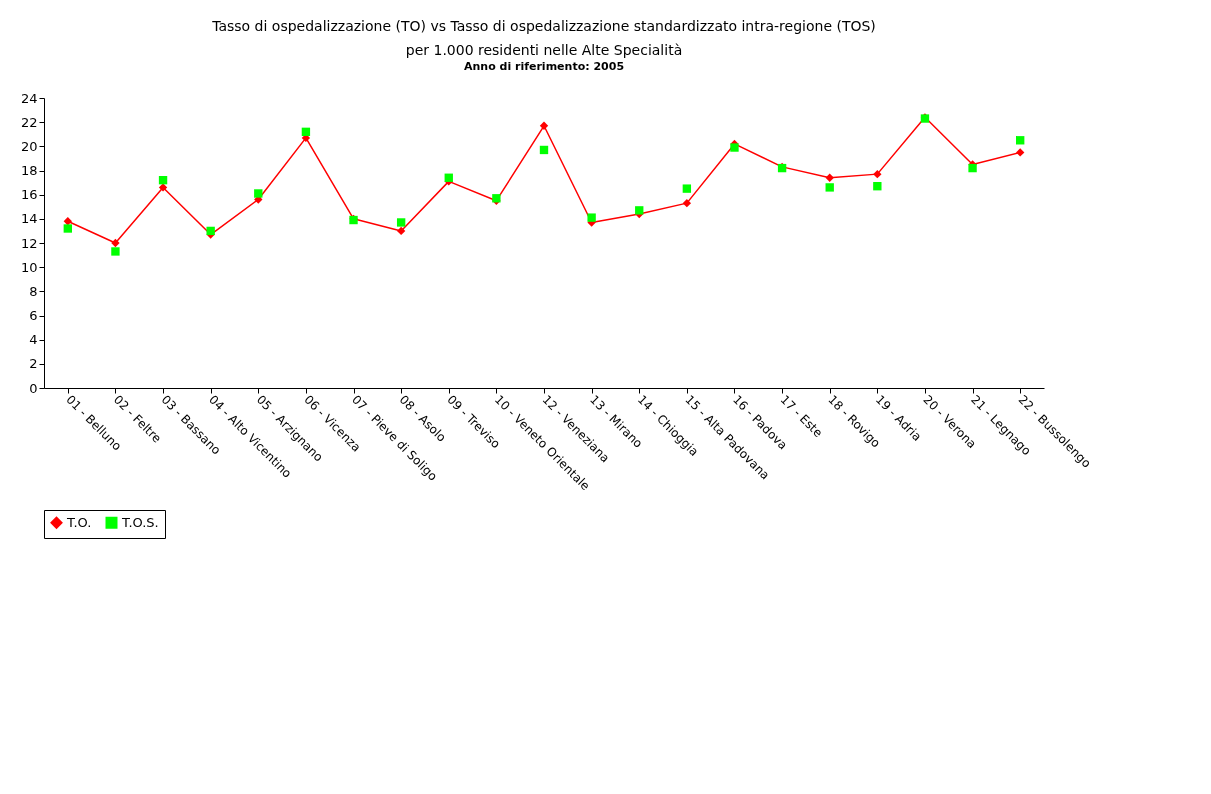  What do you see at coordinates (33, 388) in the screenshot?
I see `y-tick-label: 0` at bounding box center [33, 388].